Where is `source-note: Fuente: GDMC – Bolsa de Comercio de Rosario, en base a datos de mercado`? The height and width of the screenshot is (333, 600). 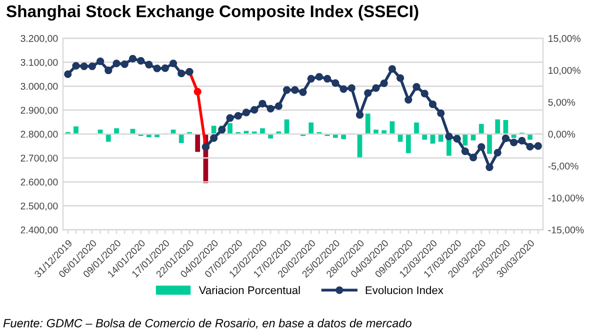
source-note: Fuente: GDMC – Bolsa de Comercio de Rosario, en base a datos de mercado is located at coordinates (207, 323).